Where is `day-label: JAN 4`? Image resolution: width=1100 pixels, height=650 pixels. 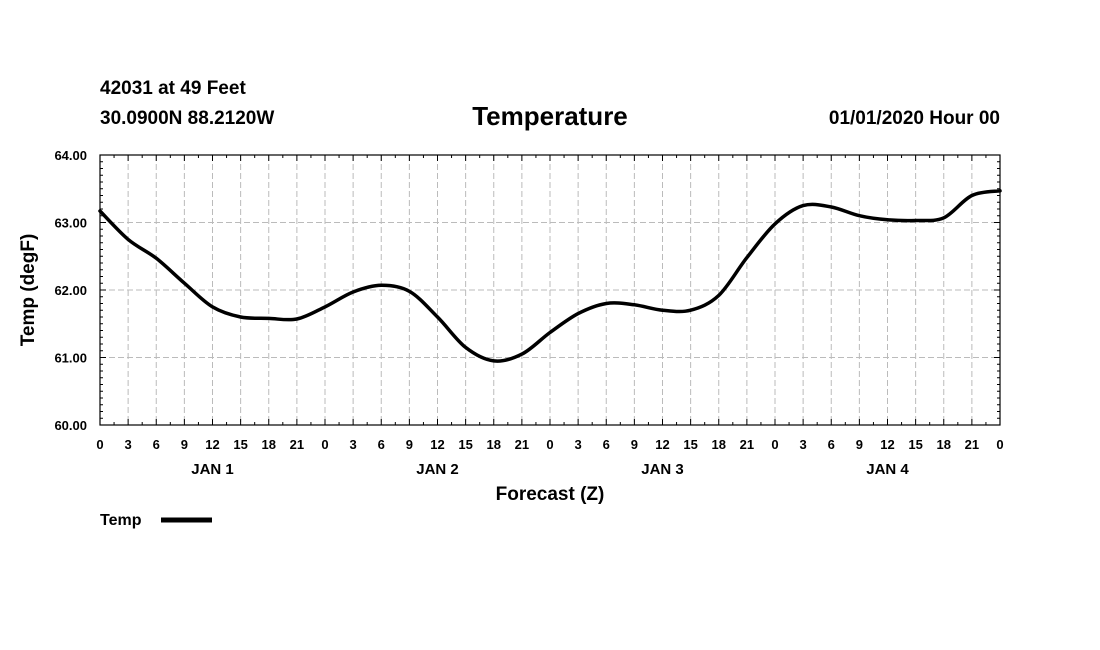 day-label: JAN 4 is located at coordinates (887, 469).